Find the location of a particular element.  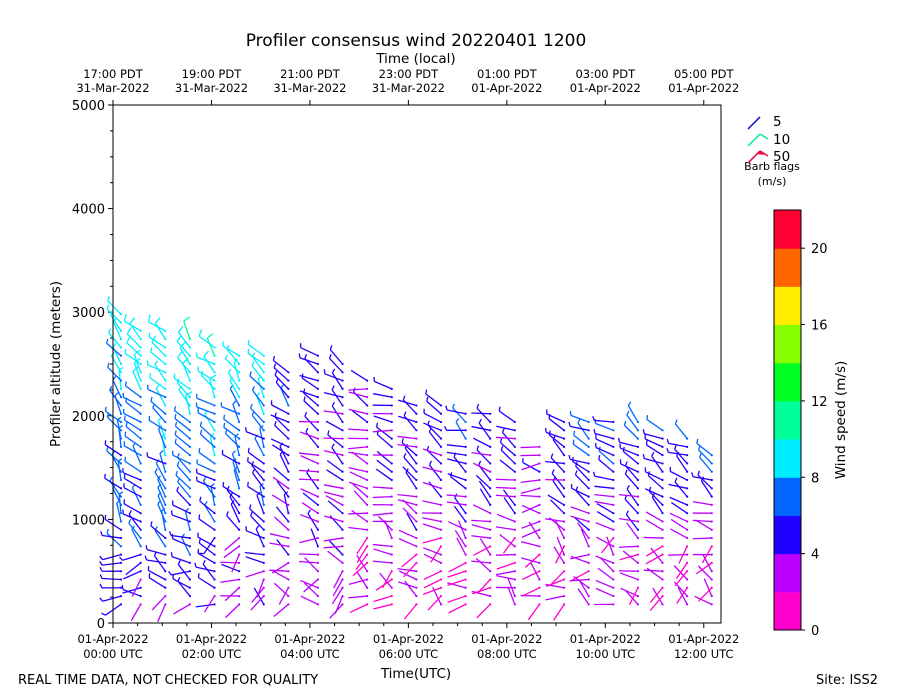

site-label: Site: ISS2 is located at coordinates (847, 680).